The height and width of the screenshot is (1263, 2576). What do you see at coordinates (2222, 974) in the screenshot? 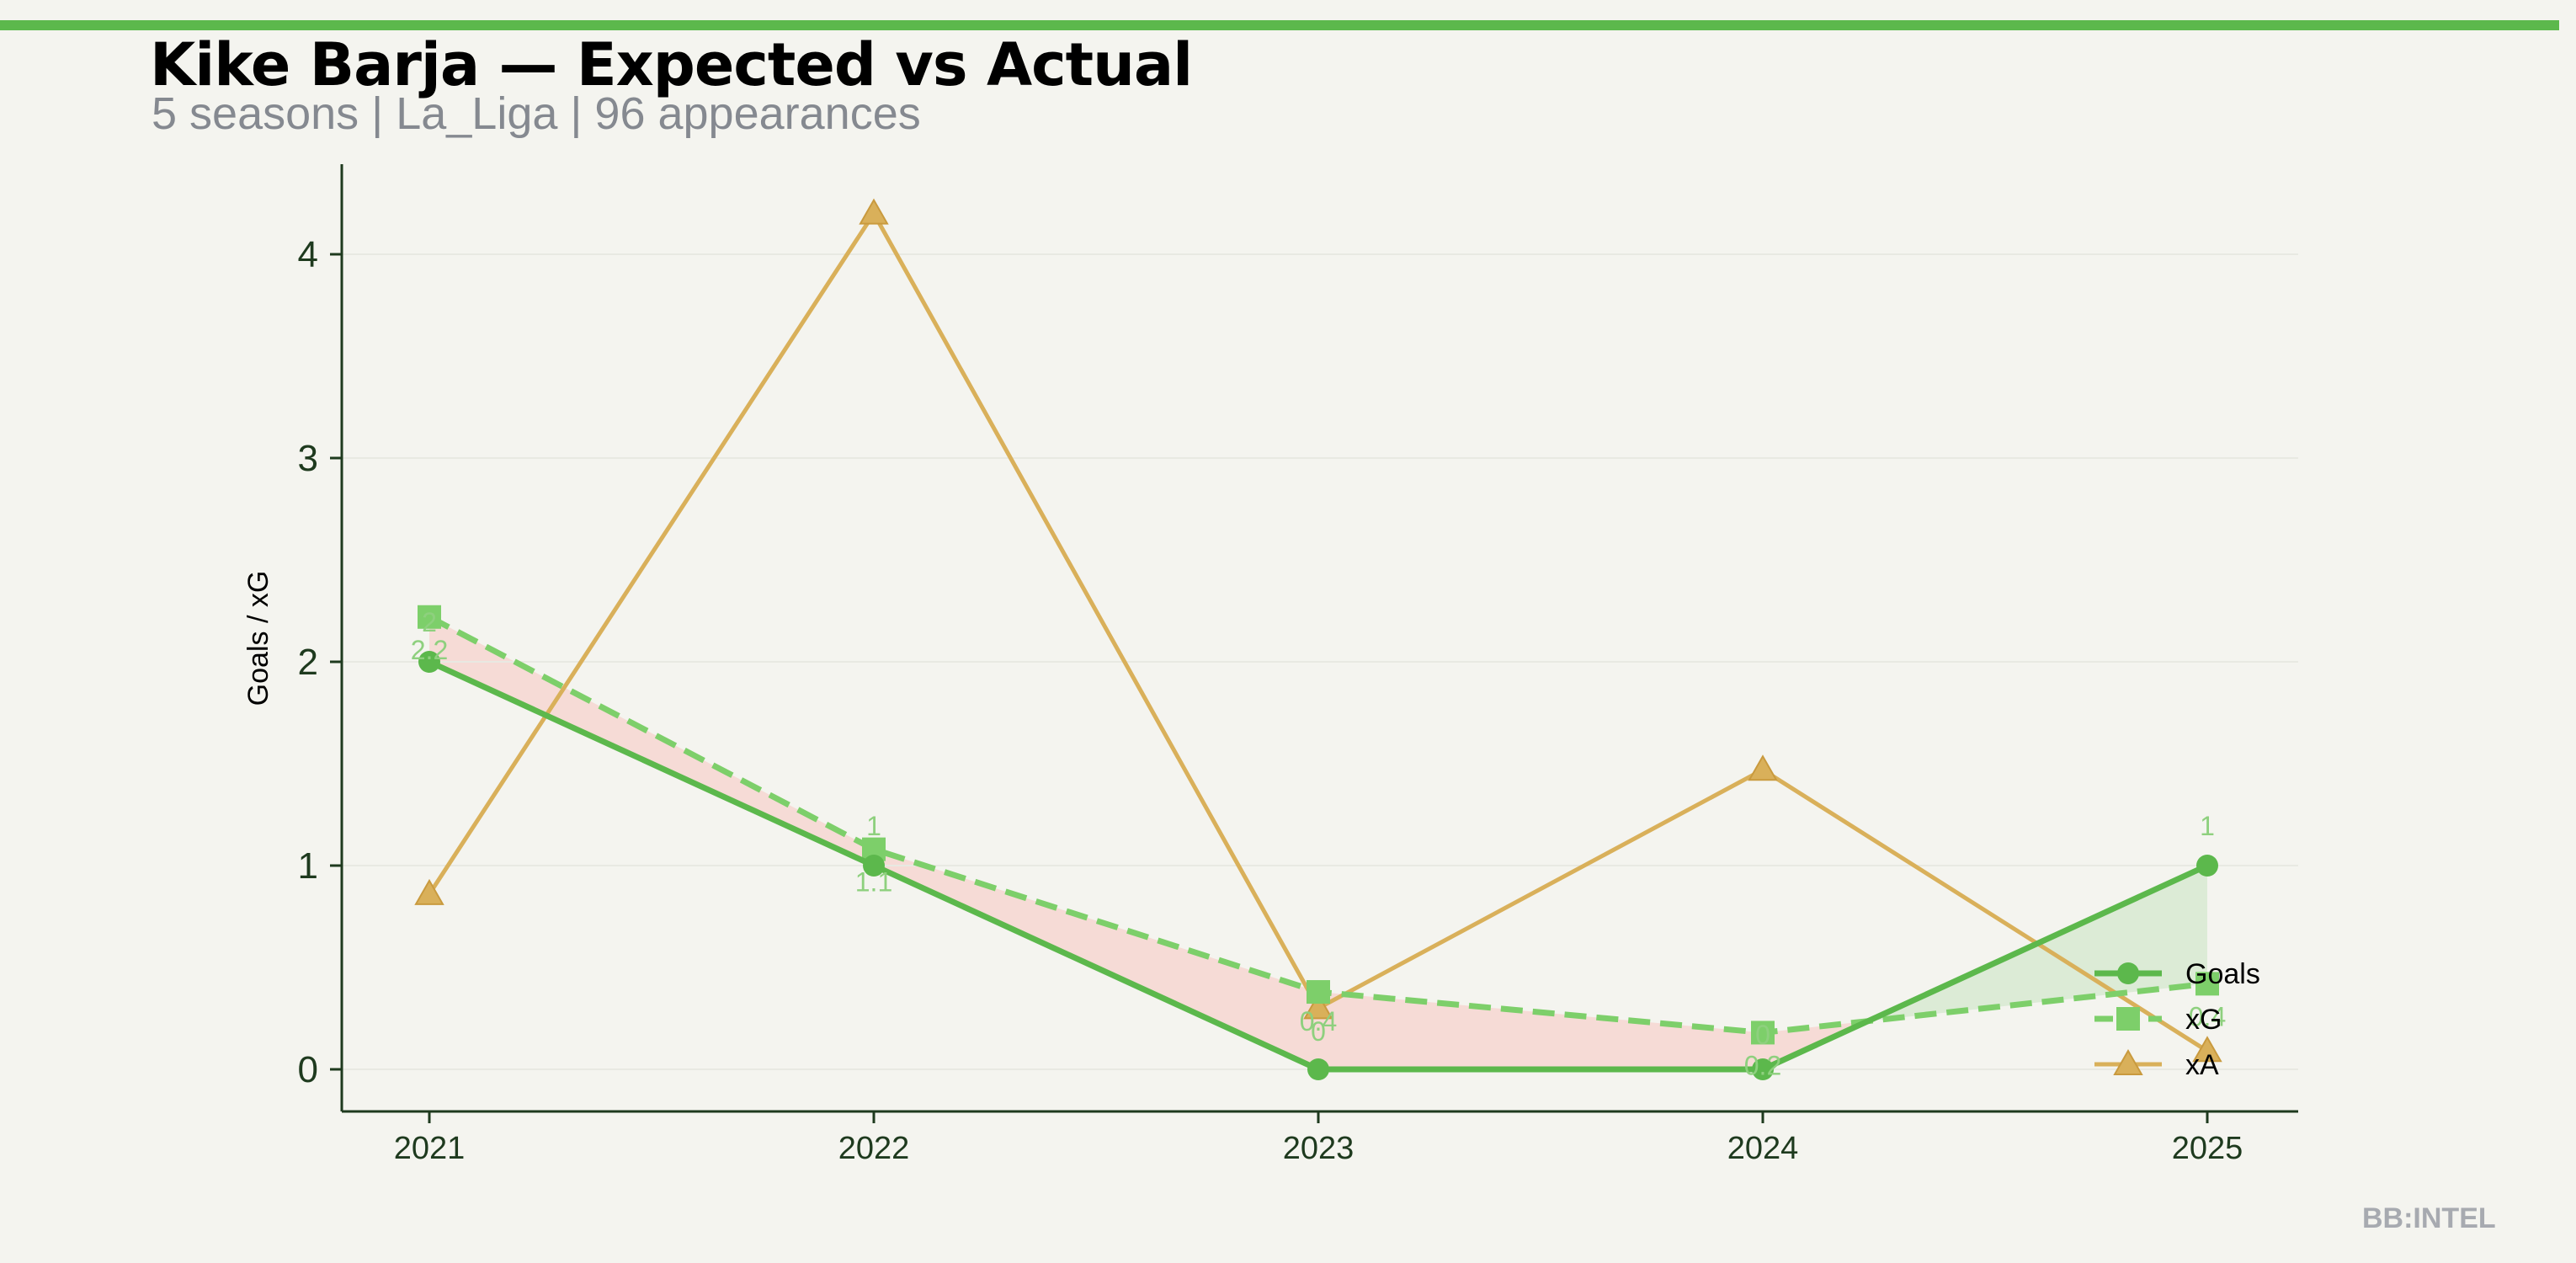
I see `legend-label: Goals` at bounding box center [2222, 974].